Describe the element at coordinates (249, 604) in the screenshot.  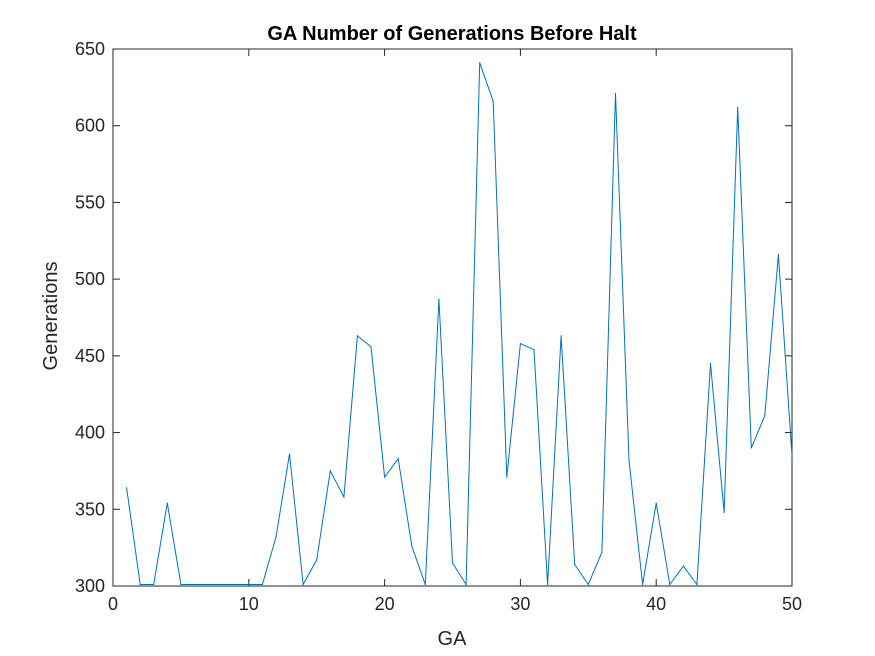
I see `x-tick-label: 10` at that location.